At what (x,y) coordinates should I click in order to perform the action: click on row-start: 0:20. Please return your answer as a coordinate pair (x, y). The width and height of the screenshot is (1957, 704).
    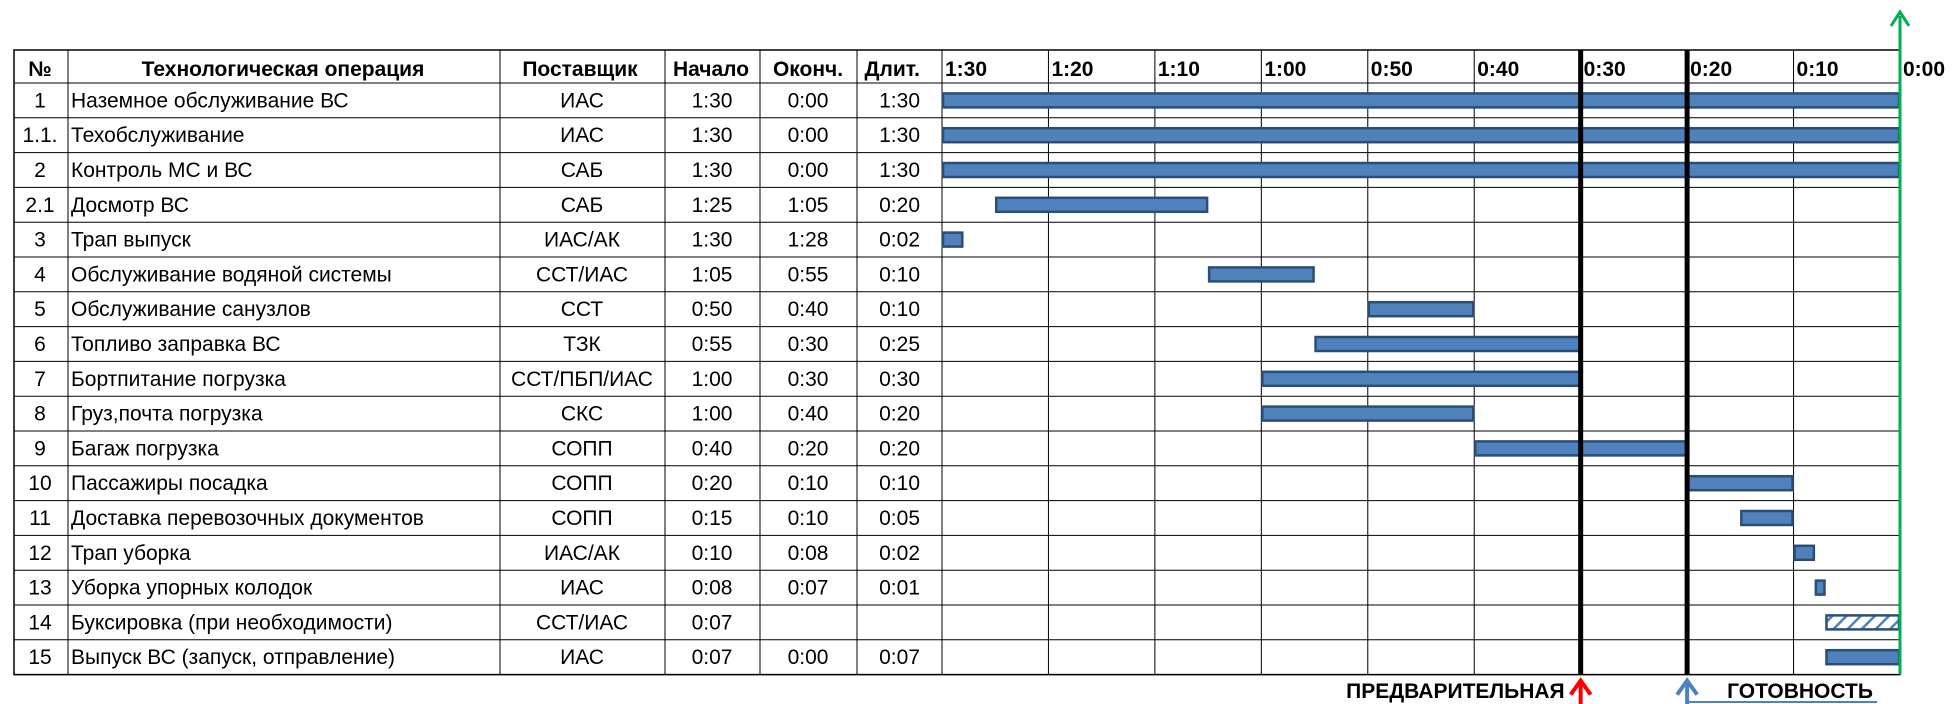
    Looking at the image, I should click on (712, 483).